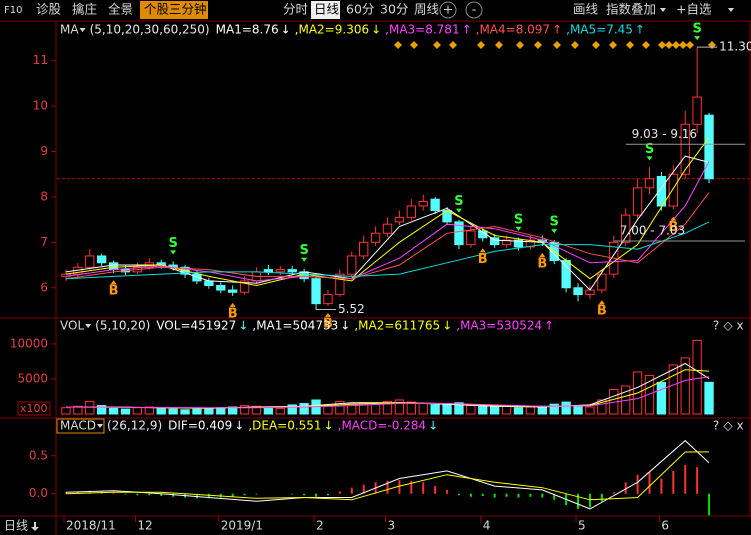 The height and width of the screenshot is (535, 751). What do you see at coordinates (652, 230) in the screenshot?
I see `annotation: 7.00 - 7.03` at bounding box center [652, 230].